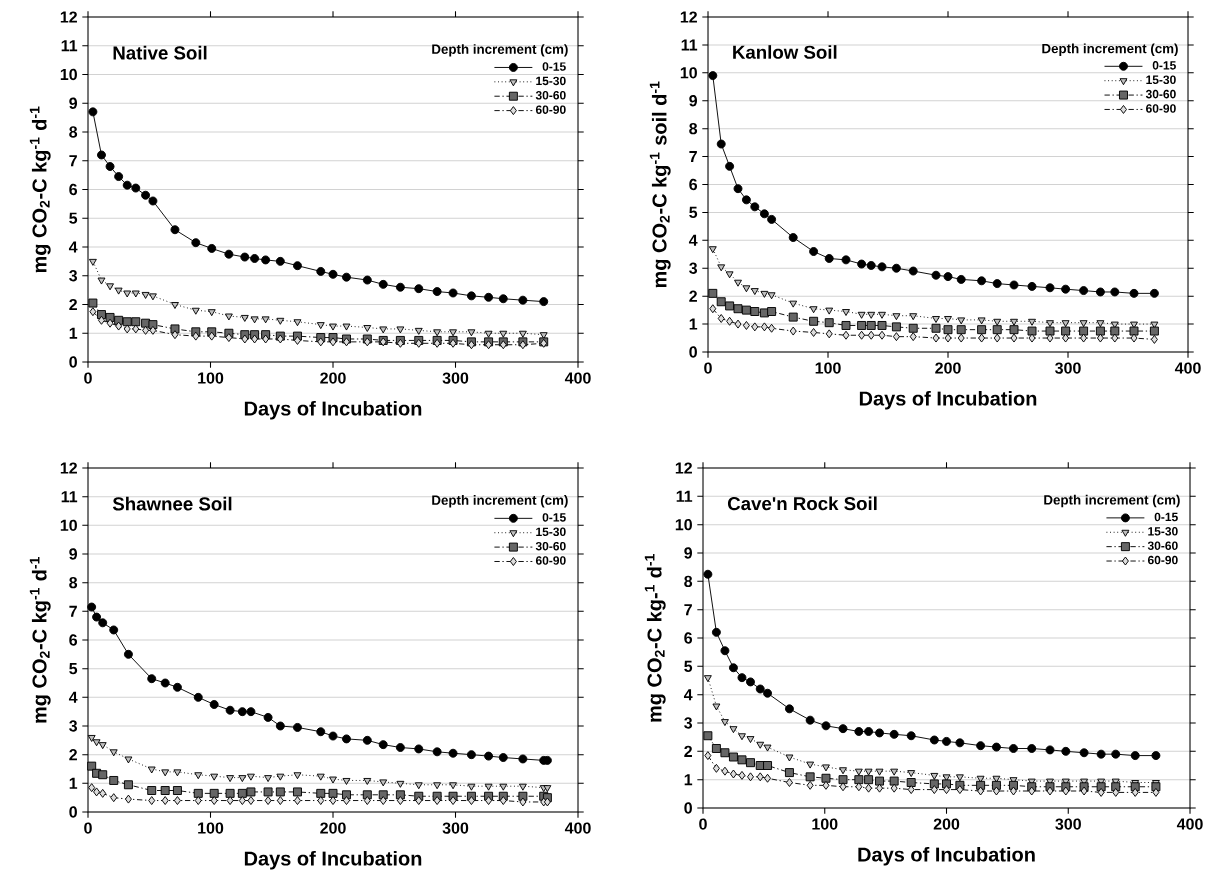 The image size is (1220, 890). Describe the element at coordinates (655, 638) in the screenshot. I see `y-axis-title: mg CO$_{2}$-C kg-$^{1}$ d$^{-1}$` at that location.